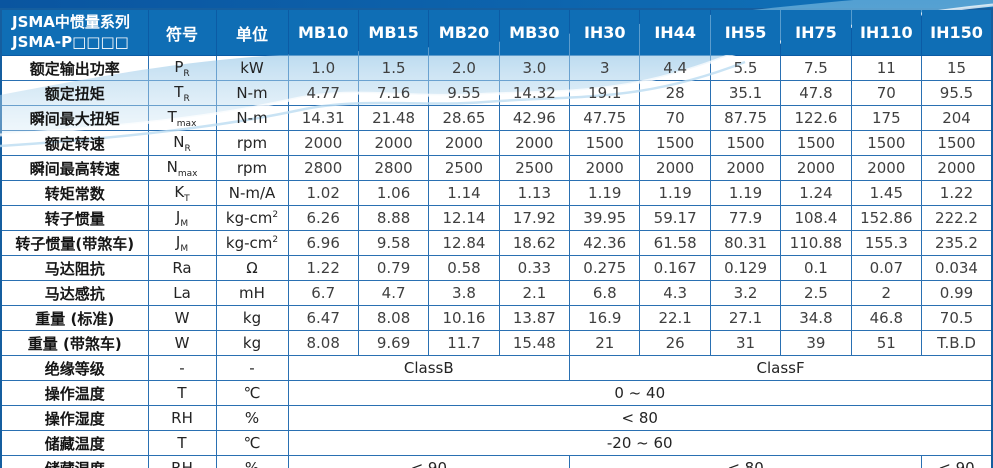 The image size is (993, 468). What do you see at coordinates (534, 68) in the screenshot?
I see `value-cell: 3.0` at bounding box center [534, 68].